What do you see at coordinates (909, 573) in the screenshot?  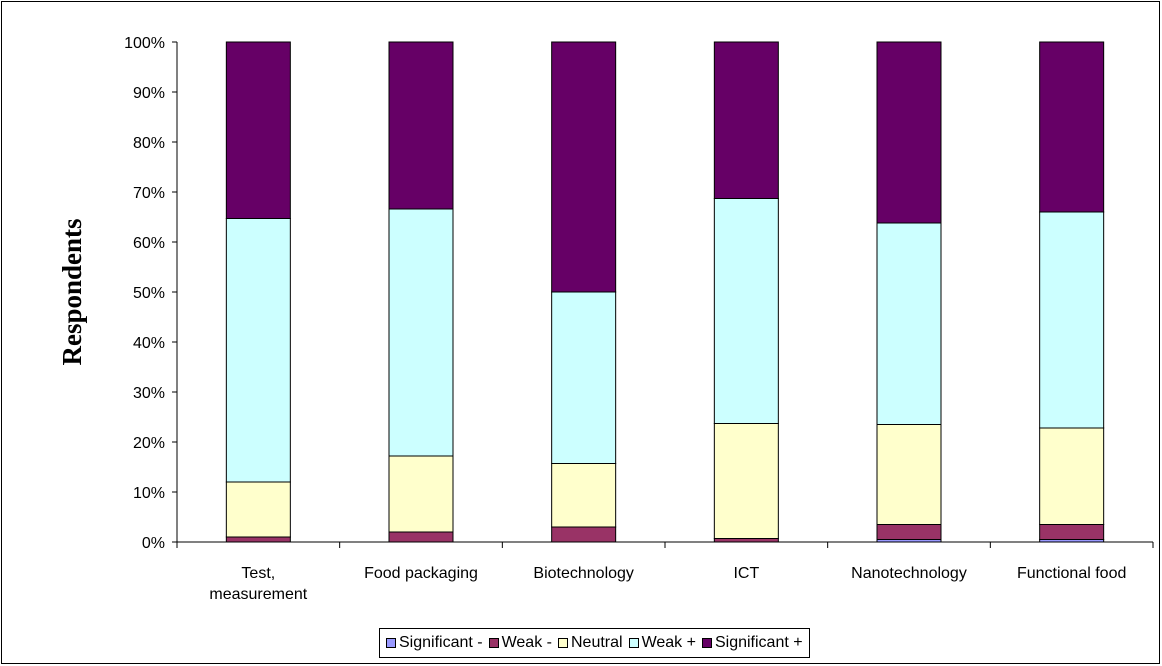 I see `x-tick-label: Nanotechnology` at bounding box center [909, 573].